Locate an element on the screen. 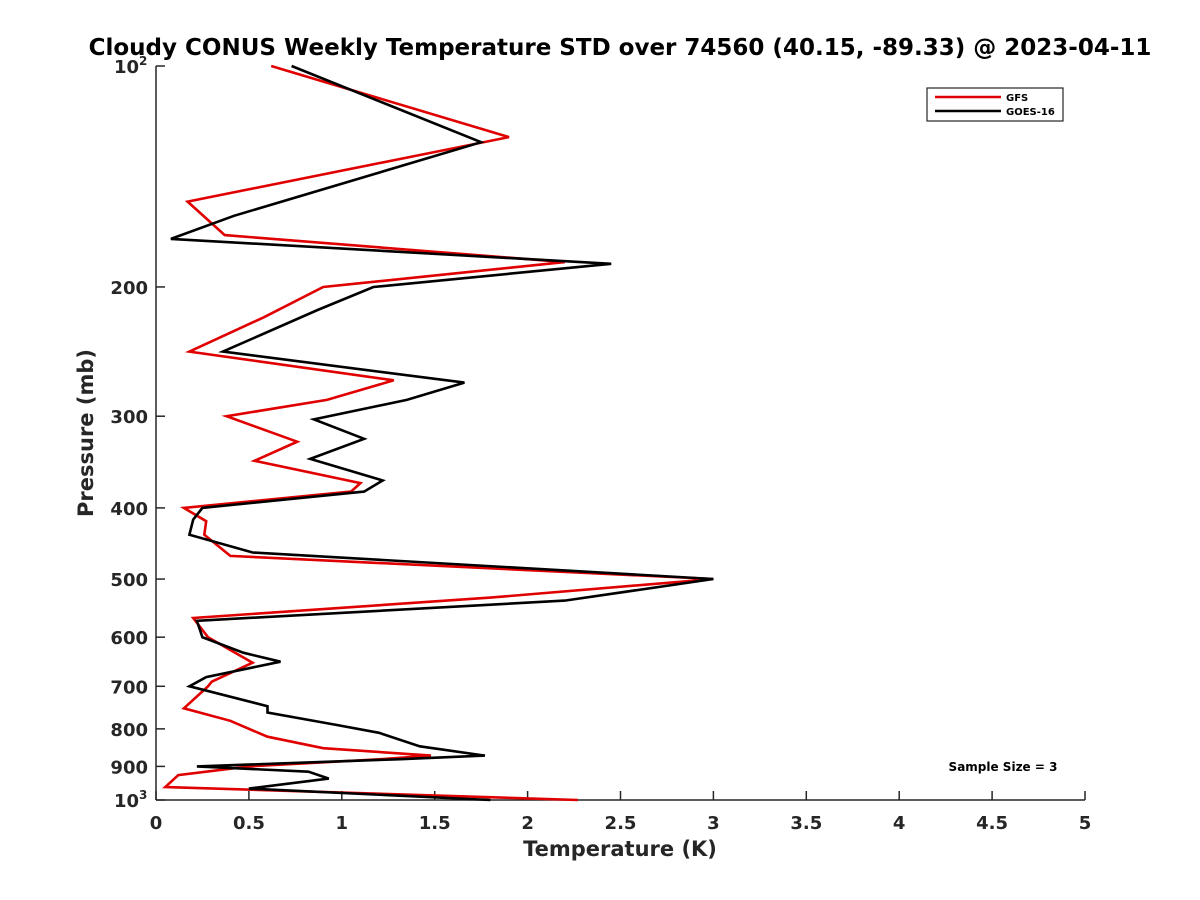 This screenshot has width=1200, height=900. legend-box is located at coordinates (995, 104).